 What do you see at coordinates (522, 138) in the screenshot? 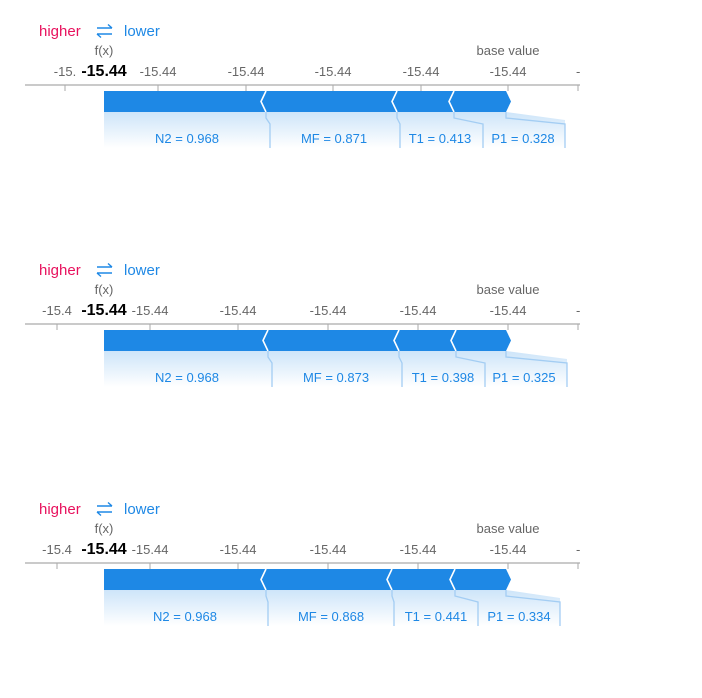
I see `feature-label: P1 = 0.328` at bounding box center [522, 138].